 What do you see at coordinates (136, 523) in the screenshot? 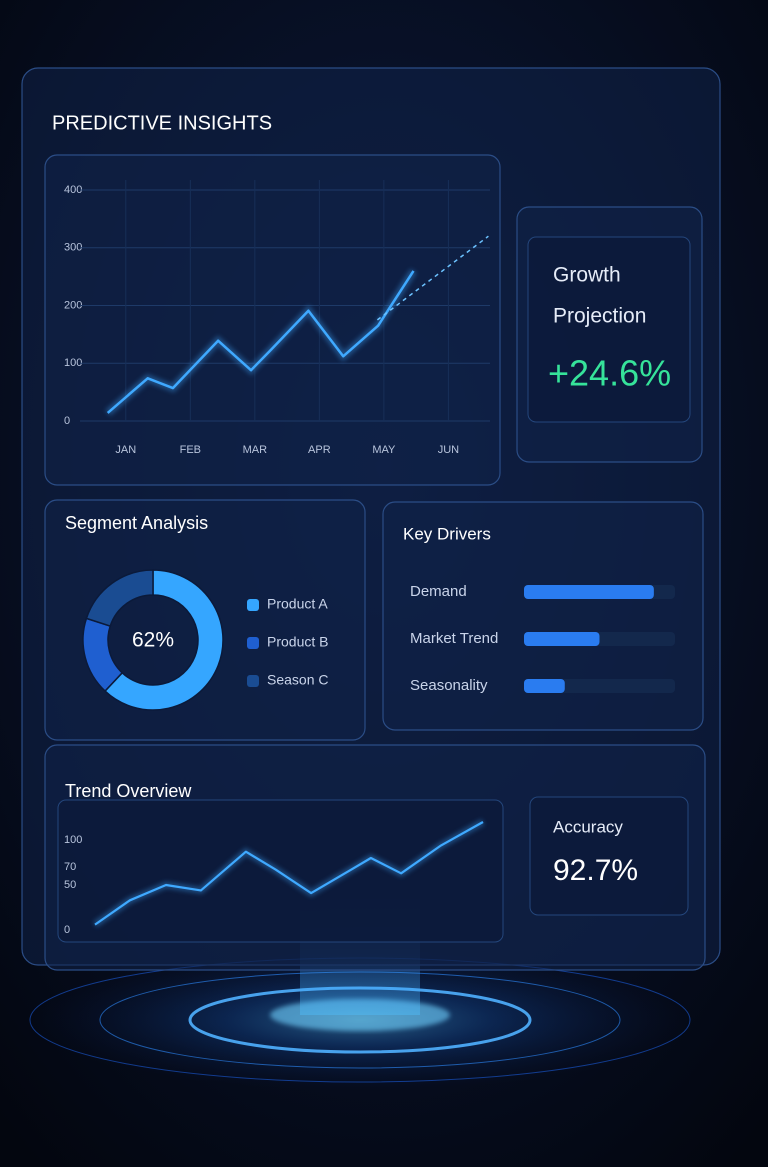
I see `panel-title: Segment Analysis` at bounding box center [136, 523].